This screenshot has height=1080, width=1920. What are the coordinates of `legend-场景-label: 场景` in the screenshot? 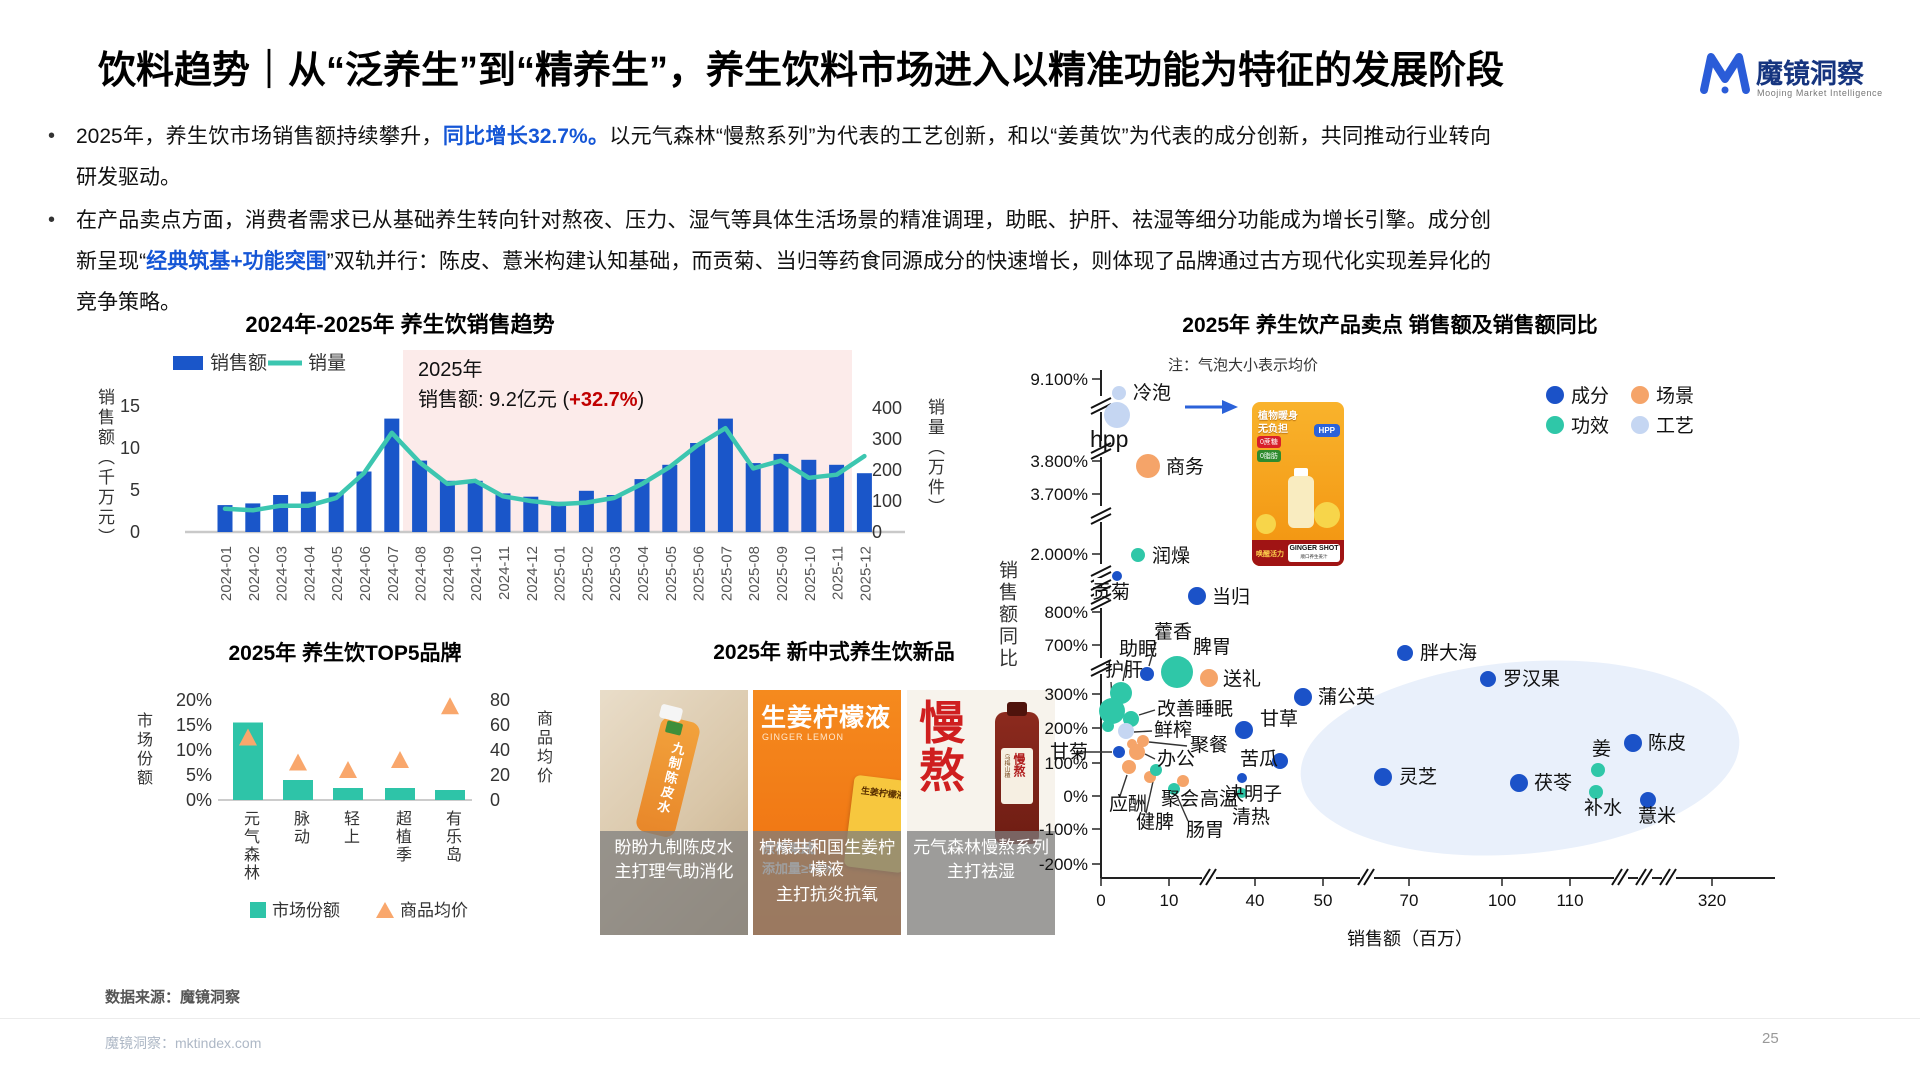 It's located at (1675, 396).